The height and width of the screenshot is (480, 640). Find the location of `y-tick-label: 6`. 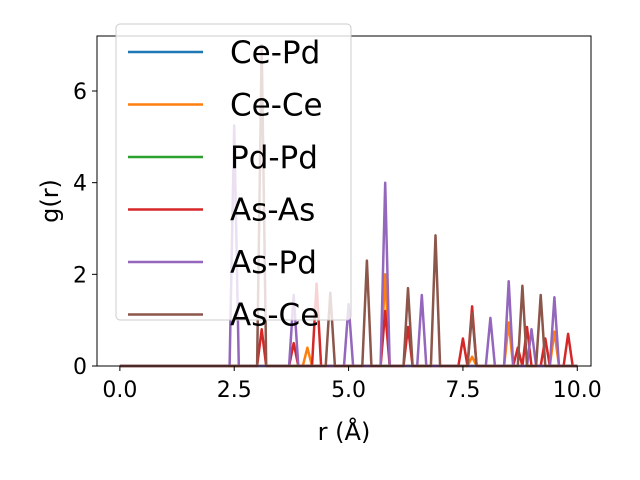

y-tick-label: 6 is located at coordinates (80, 92).